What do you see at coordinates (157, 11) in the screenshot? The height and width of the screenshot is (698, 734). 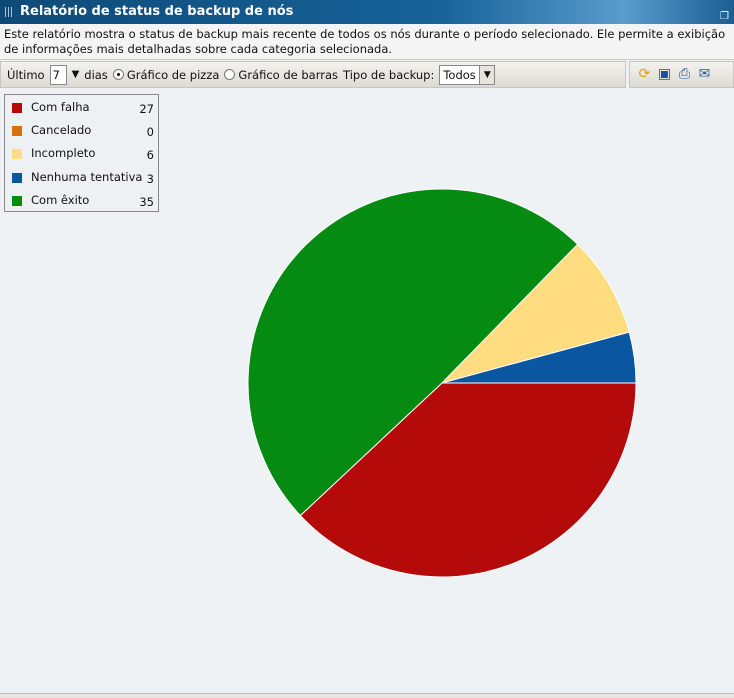 I see `window-title: Relatório de status de backup de nós` at bounding box center [157, 11].